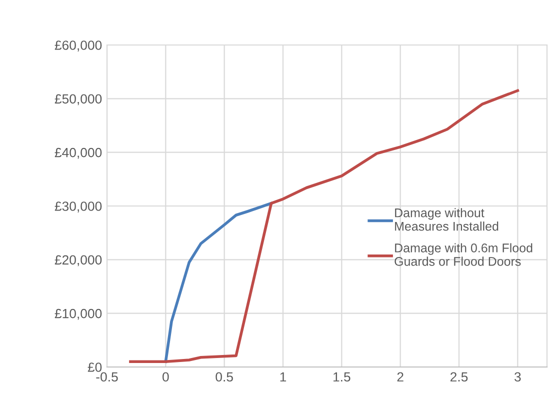 The width and height of the screenshot is (554, 403). Describe the element at coordinates (283, 377) in the screenshot. I see `x-tick-label: 1` at that location.